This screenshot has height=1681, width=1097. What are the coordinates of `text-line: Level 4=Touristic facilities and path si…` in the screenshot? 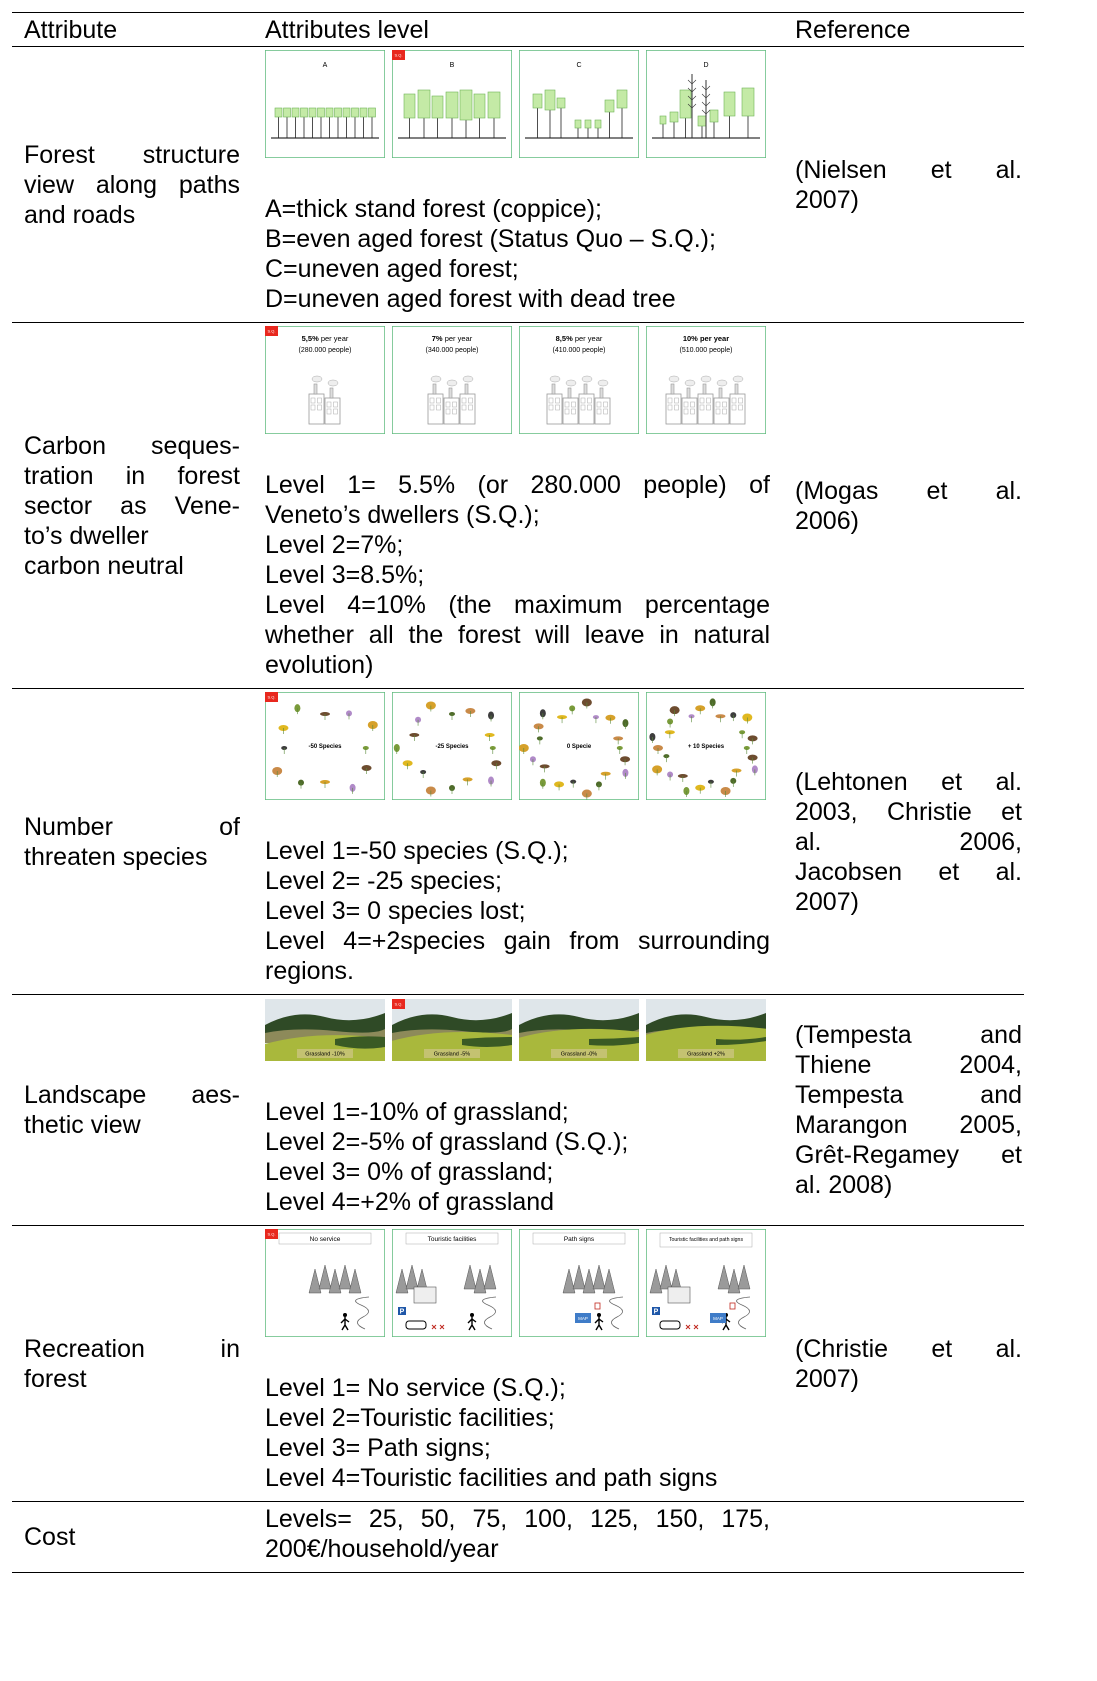 It's located at (491, 1478).